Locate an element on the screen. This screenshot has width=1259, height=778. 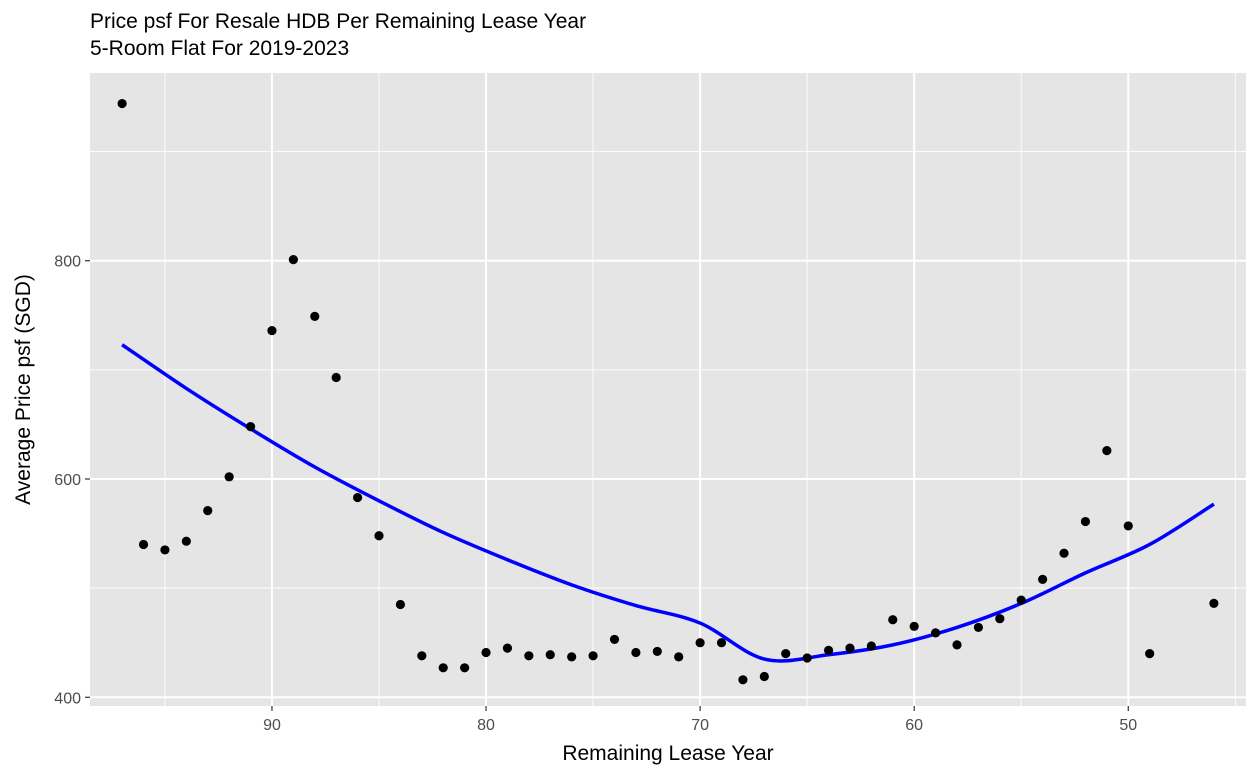
x-tick-label: 50 is located at coordinates (1128, 725).